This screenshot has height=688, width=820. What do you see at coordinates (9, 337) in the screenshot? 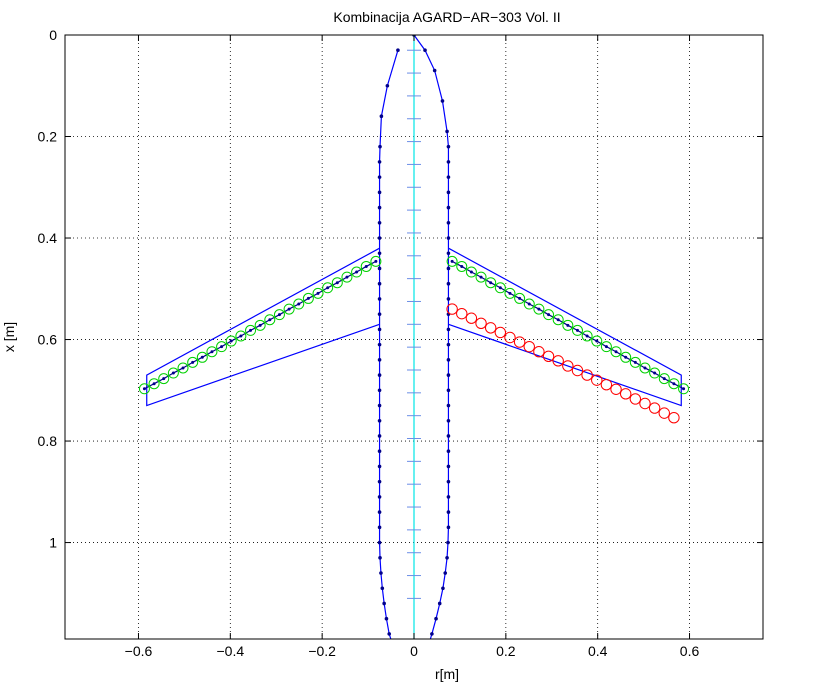
I see `y-axis-label: x [m]` at bounding box center [9, 337].